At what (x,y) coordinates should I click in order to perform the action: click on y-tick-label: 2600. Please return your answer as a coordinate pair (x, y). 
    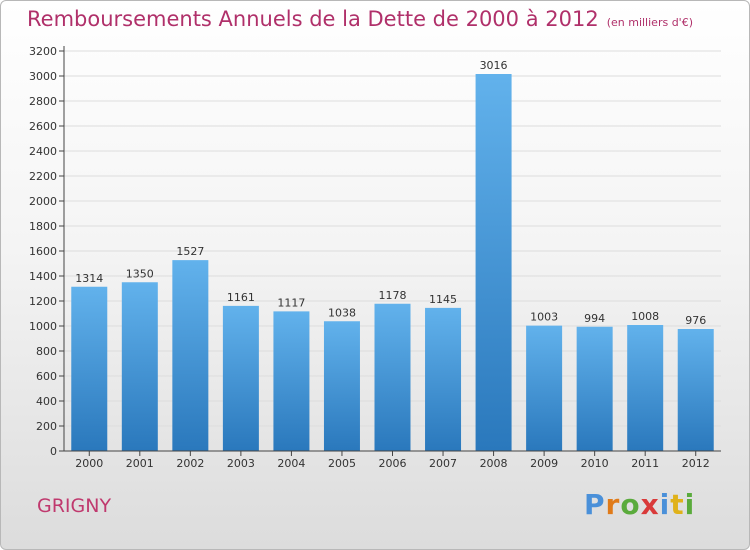
    Looking at the image, I should click on (43, 126).